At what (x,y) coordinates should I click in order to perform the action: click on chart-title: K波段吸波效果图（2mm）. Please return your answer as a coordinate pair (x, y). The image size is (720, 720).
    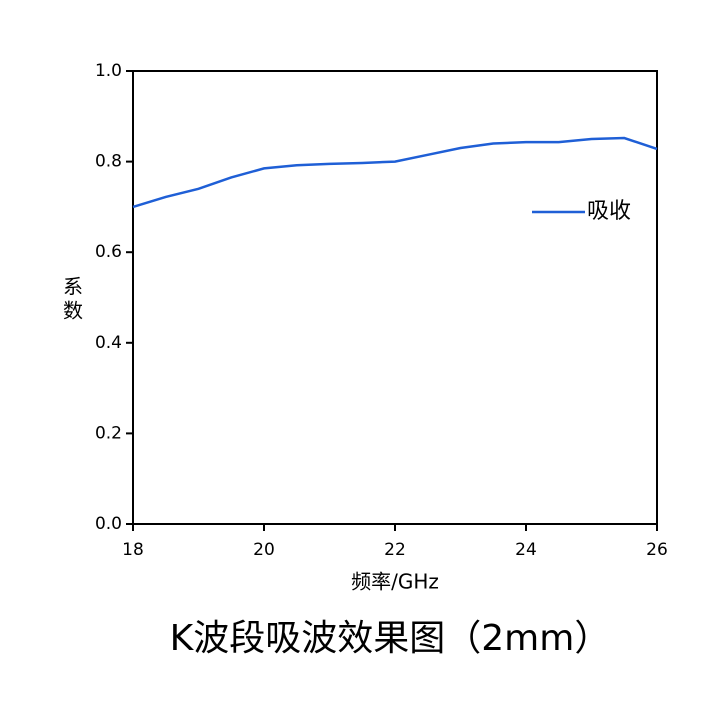
    Looking at the image, I should click on (390, 638).